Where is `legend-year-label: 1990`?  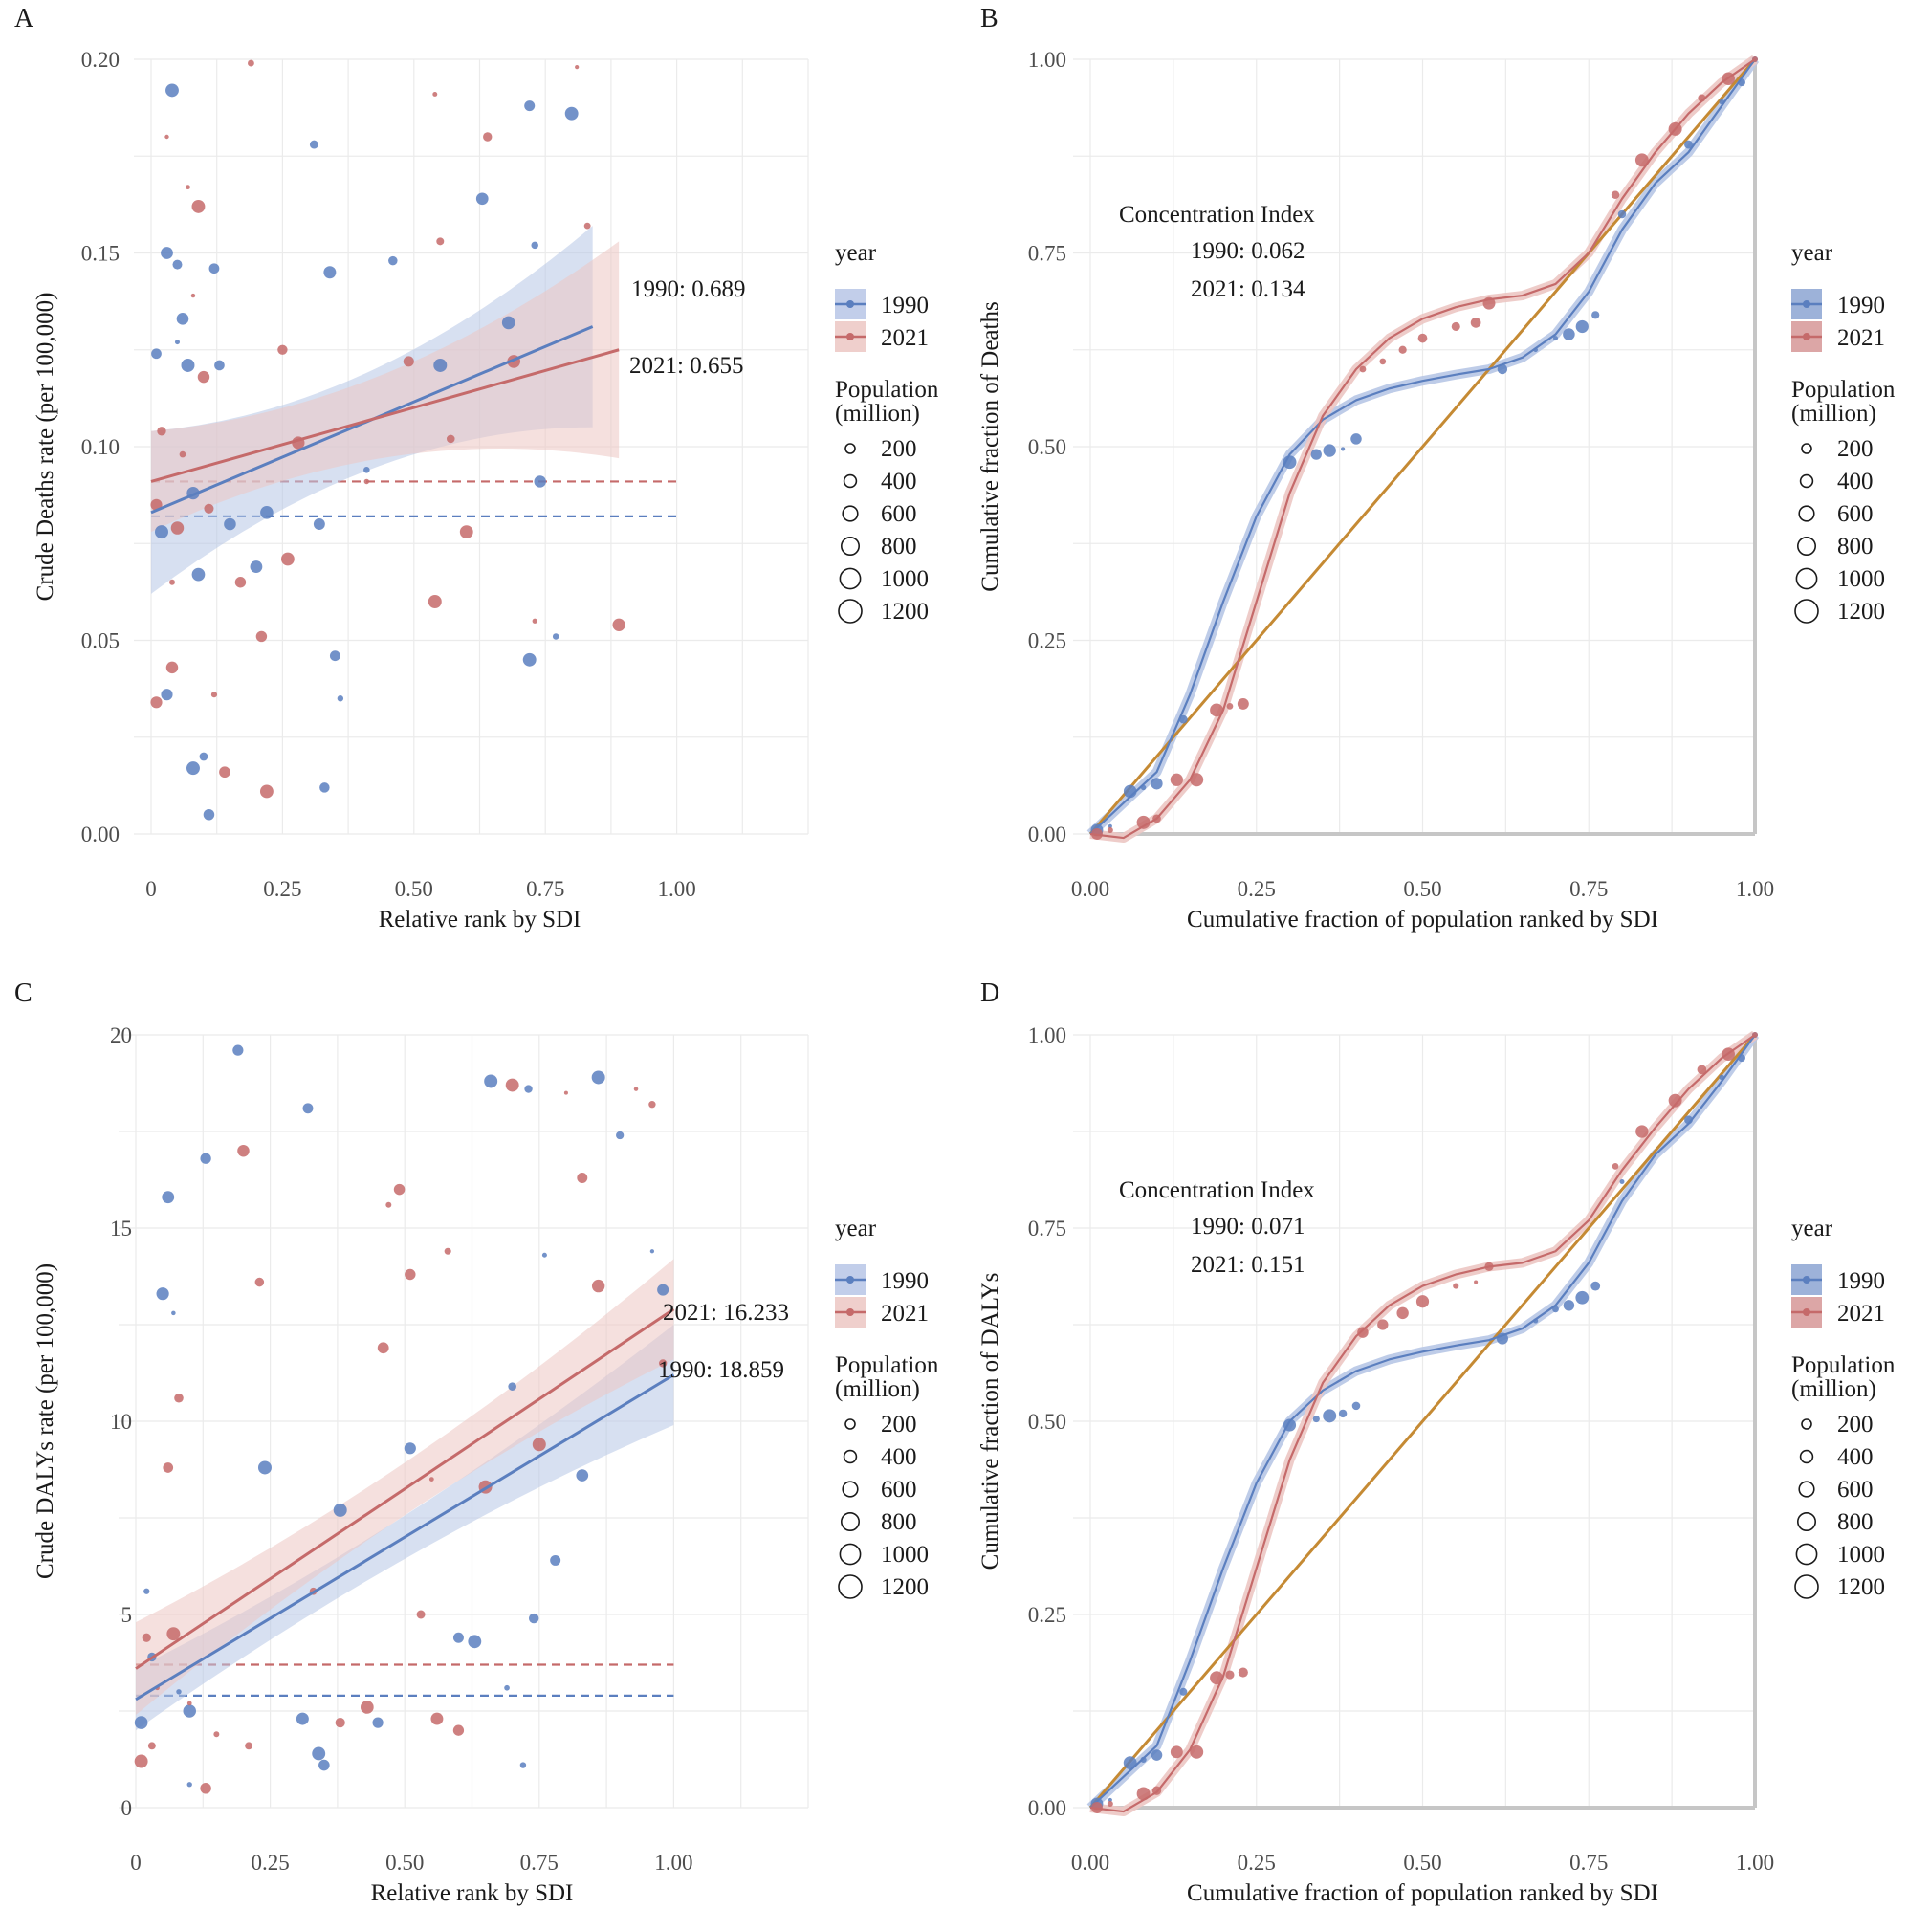 legend-year-label: 1990 is located at coordinates (905, 305).